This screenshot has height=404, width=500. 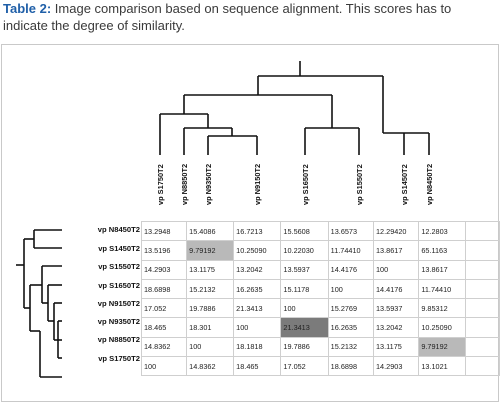 I want to click on column-label: vp S1650T2, so click(x=305, y=184).